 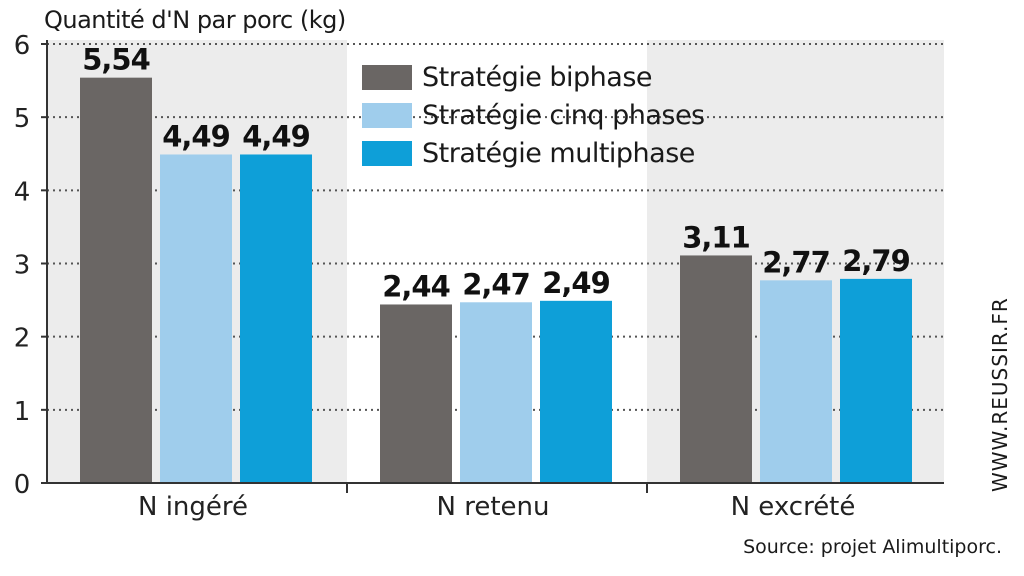 I want to click on legend-item-cinq-phases: Stratégie cinq phases, so click(x=533, y=115).